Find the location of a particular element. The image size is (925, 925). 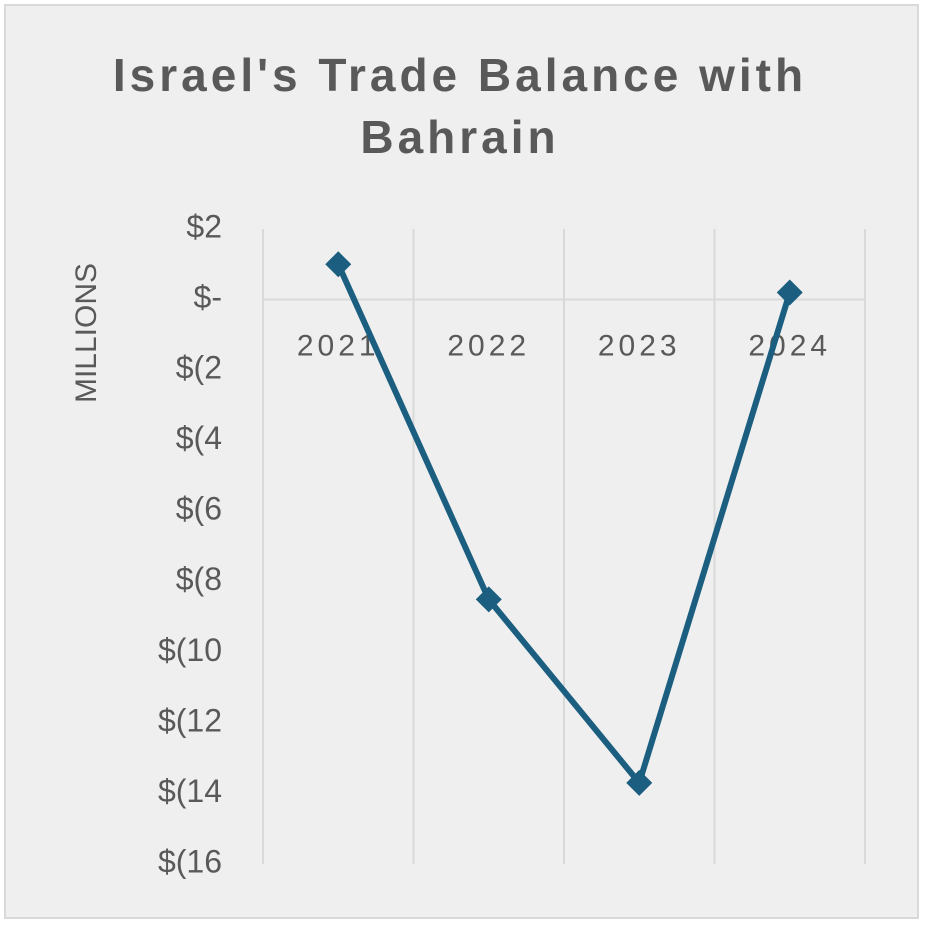

y-axis-label: MILLIONS is located at coordinates (86, 333).